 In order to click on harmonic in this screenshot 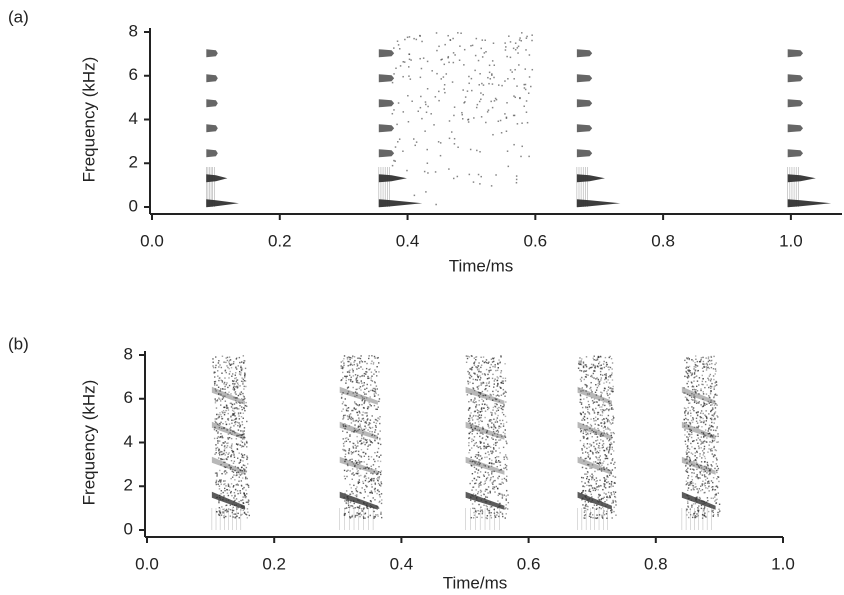, I will do `click(584, 128)`.